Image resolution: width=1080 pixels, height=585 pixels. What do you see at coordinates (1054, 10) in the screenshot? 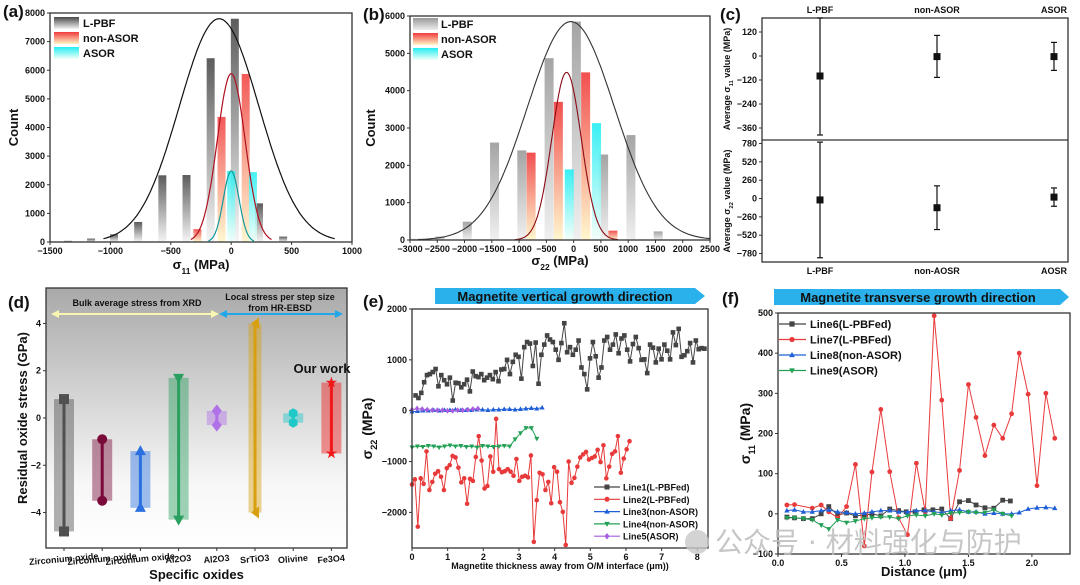
I see `category-label-top: ASOR` at bounding box center [1054, 10].